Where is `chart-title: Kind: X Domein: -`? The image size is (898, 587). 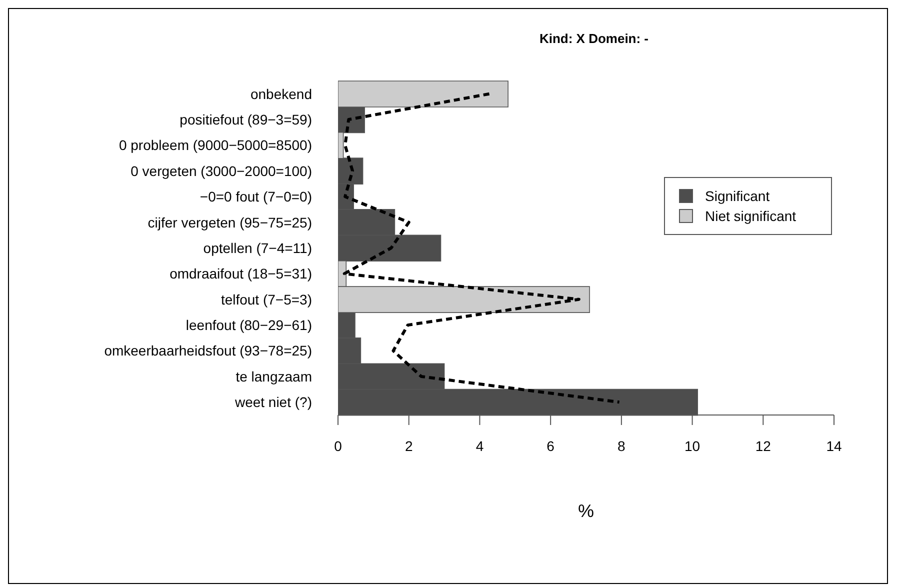 chart-title: Kind: X Domein: - is located at coordinates (594, 38).